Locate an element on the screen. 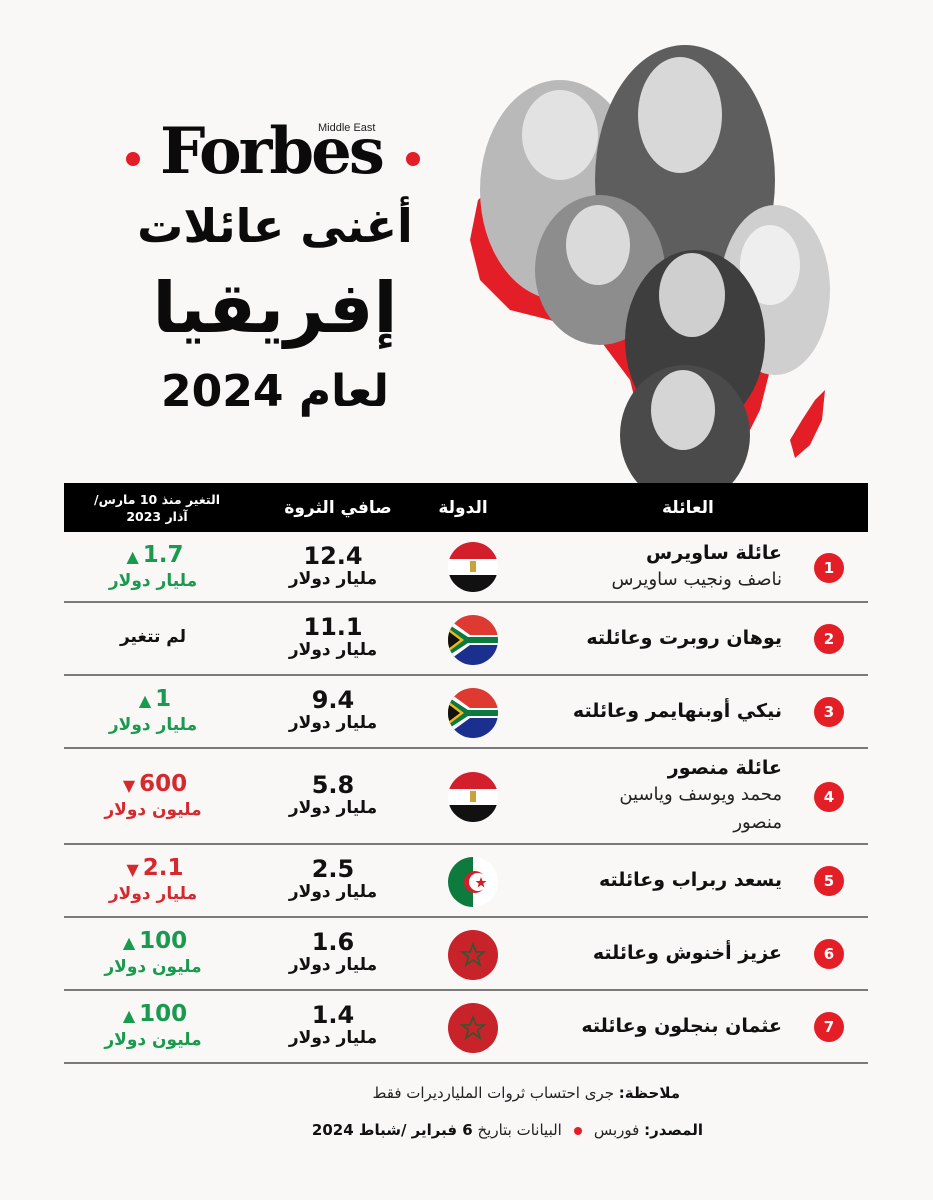 This screenshot has height=1200, width=933. change-value: 1 is located at coordinates (163, 699).